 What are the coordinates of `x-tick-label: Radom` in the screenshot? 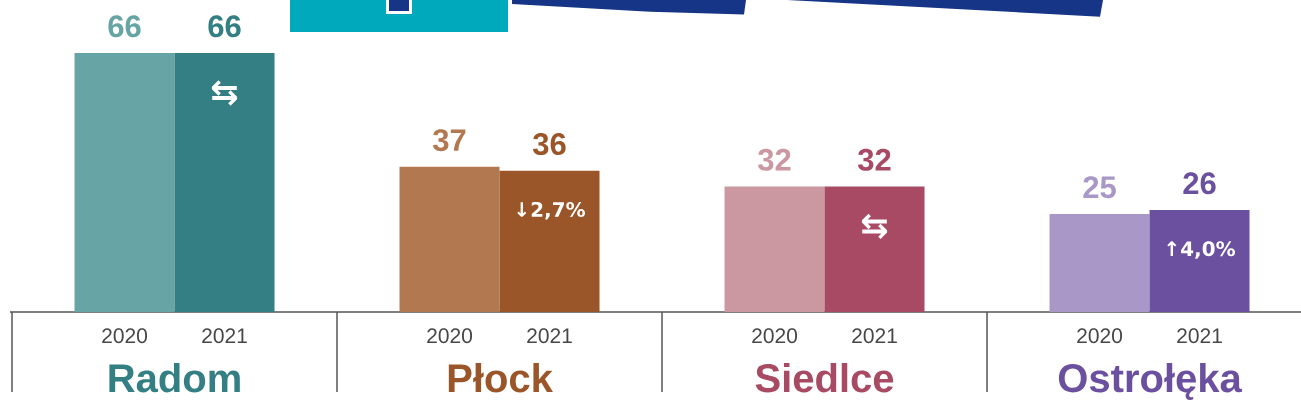 It's located at (174, 378).